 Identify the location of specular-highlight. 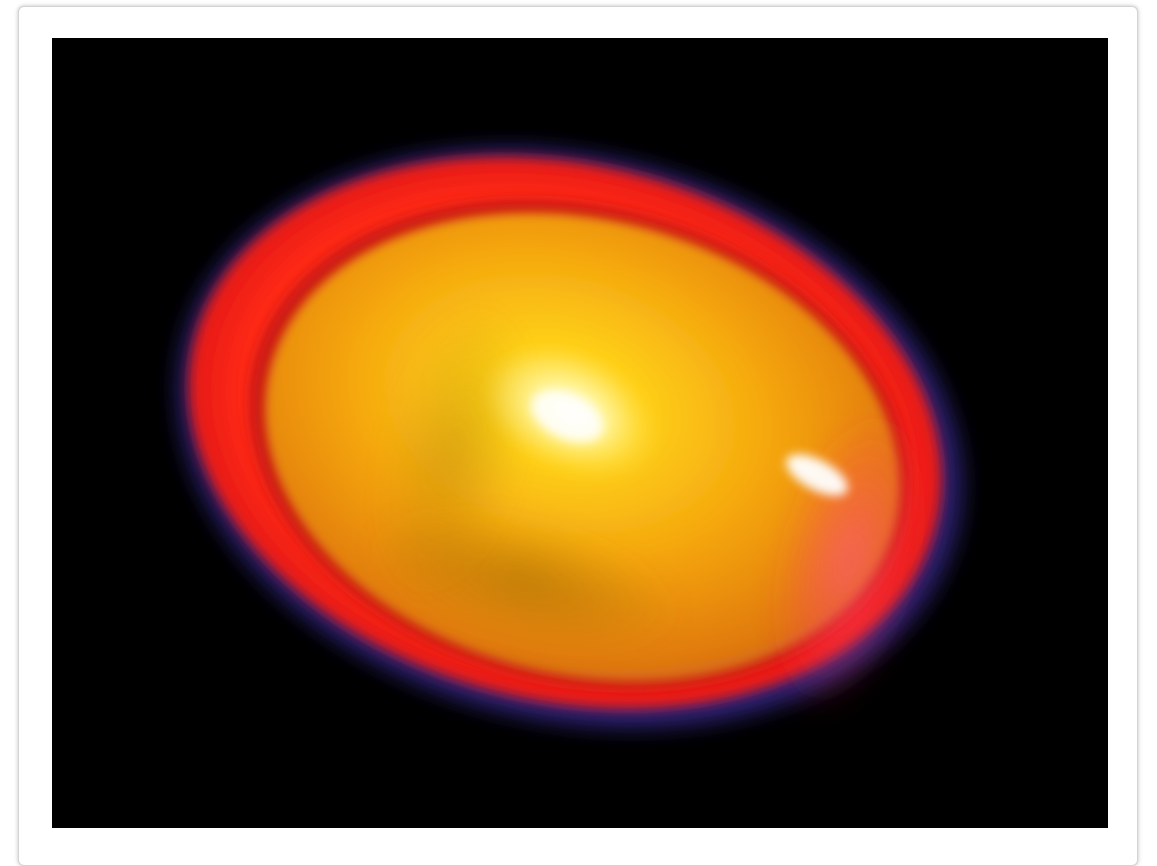
(817, 475).